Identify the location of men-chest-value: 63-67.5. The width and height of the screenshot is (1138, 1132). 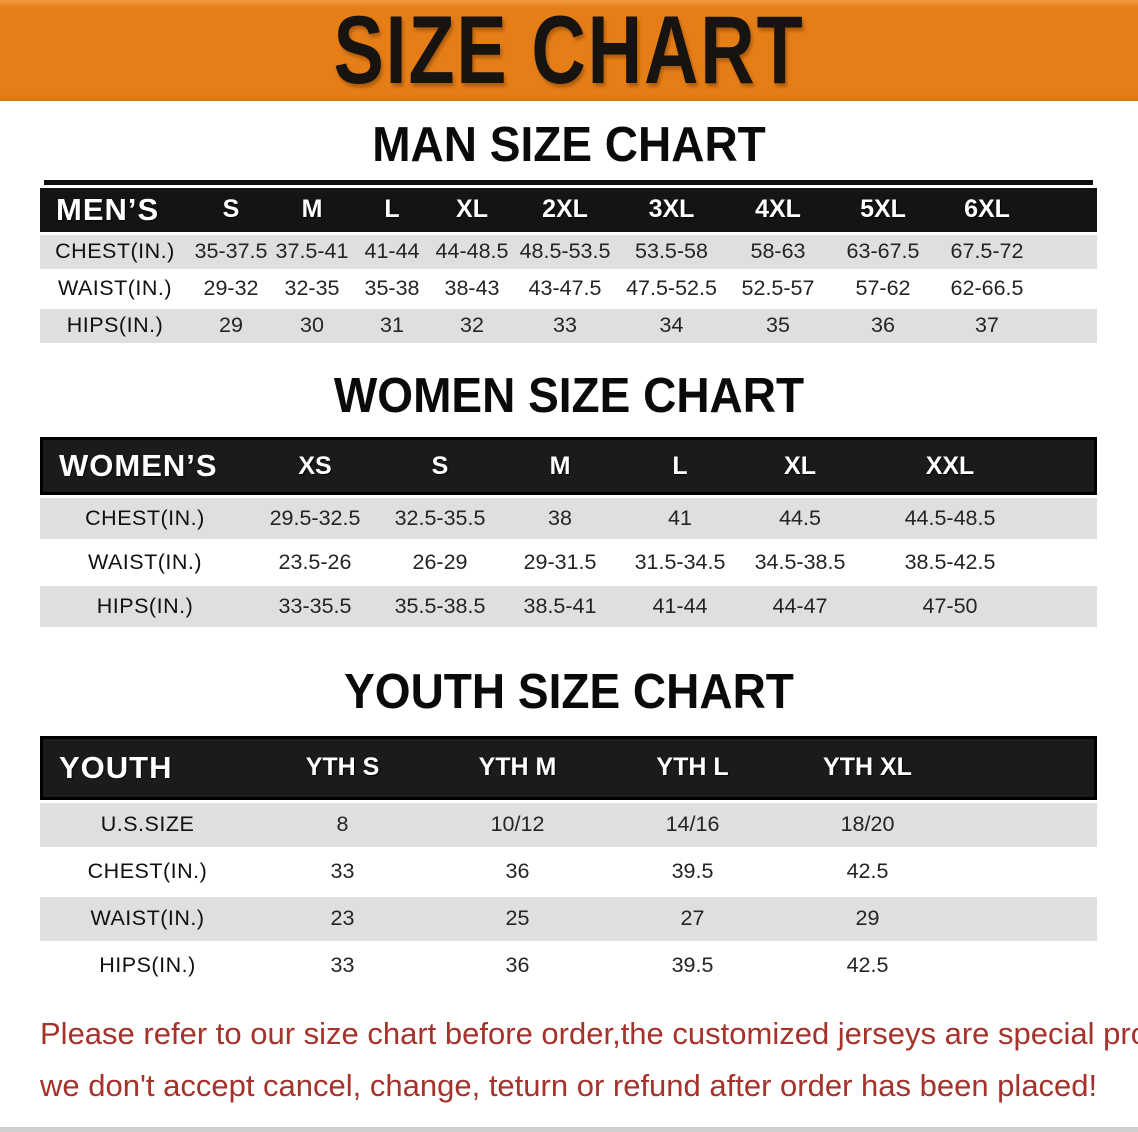
(883, 251).